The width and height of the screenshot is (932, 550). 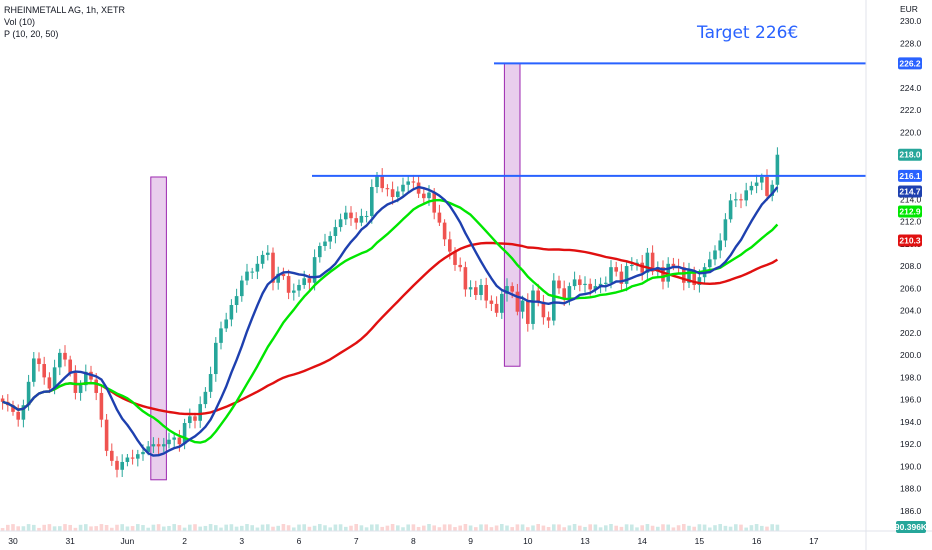 I want to click on price-badge: 212.9, so click(x=910, y=211).